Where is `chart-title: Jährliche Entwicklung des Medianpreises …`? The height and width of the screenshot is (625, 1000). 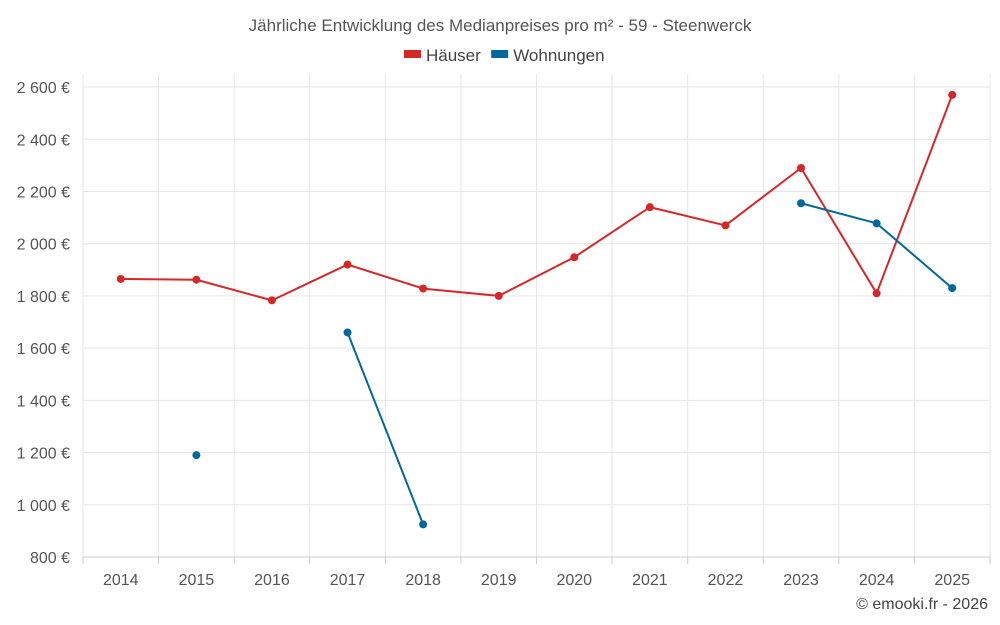 chart-title: Jährliche Entwicklung des Medianpreises … is located at coordinates (500, 25).